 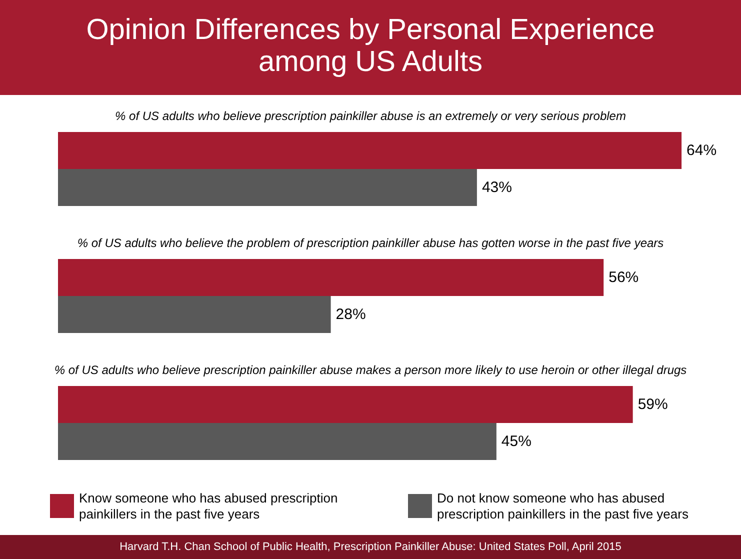 I want to click on legend-label: Know someone who has abused prescription painkillers in the past five years, so click(x=210, y=506).